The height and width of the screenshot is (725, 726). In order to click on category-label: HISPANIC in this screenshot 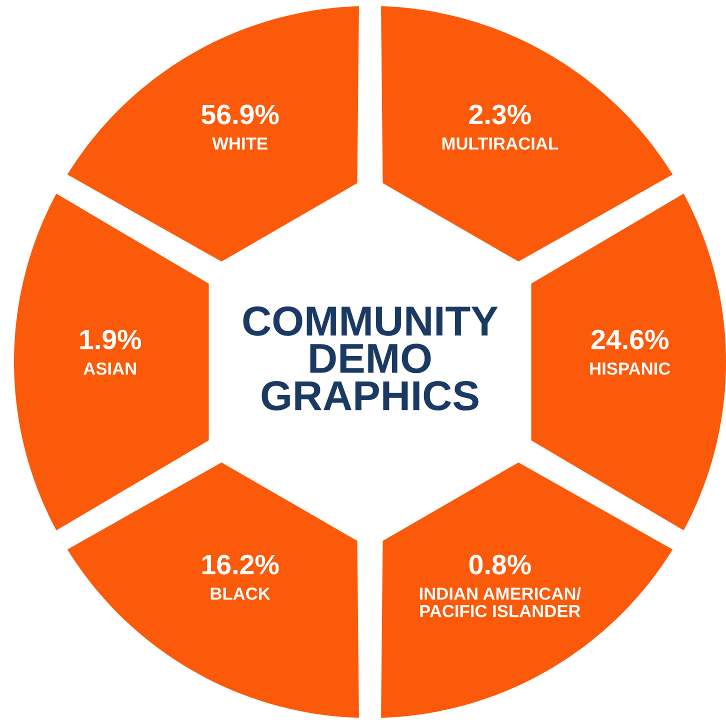, I will do `click(630, 368)`.